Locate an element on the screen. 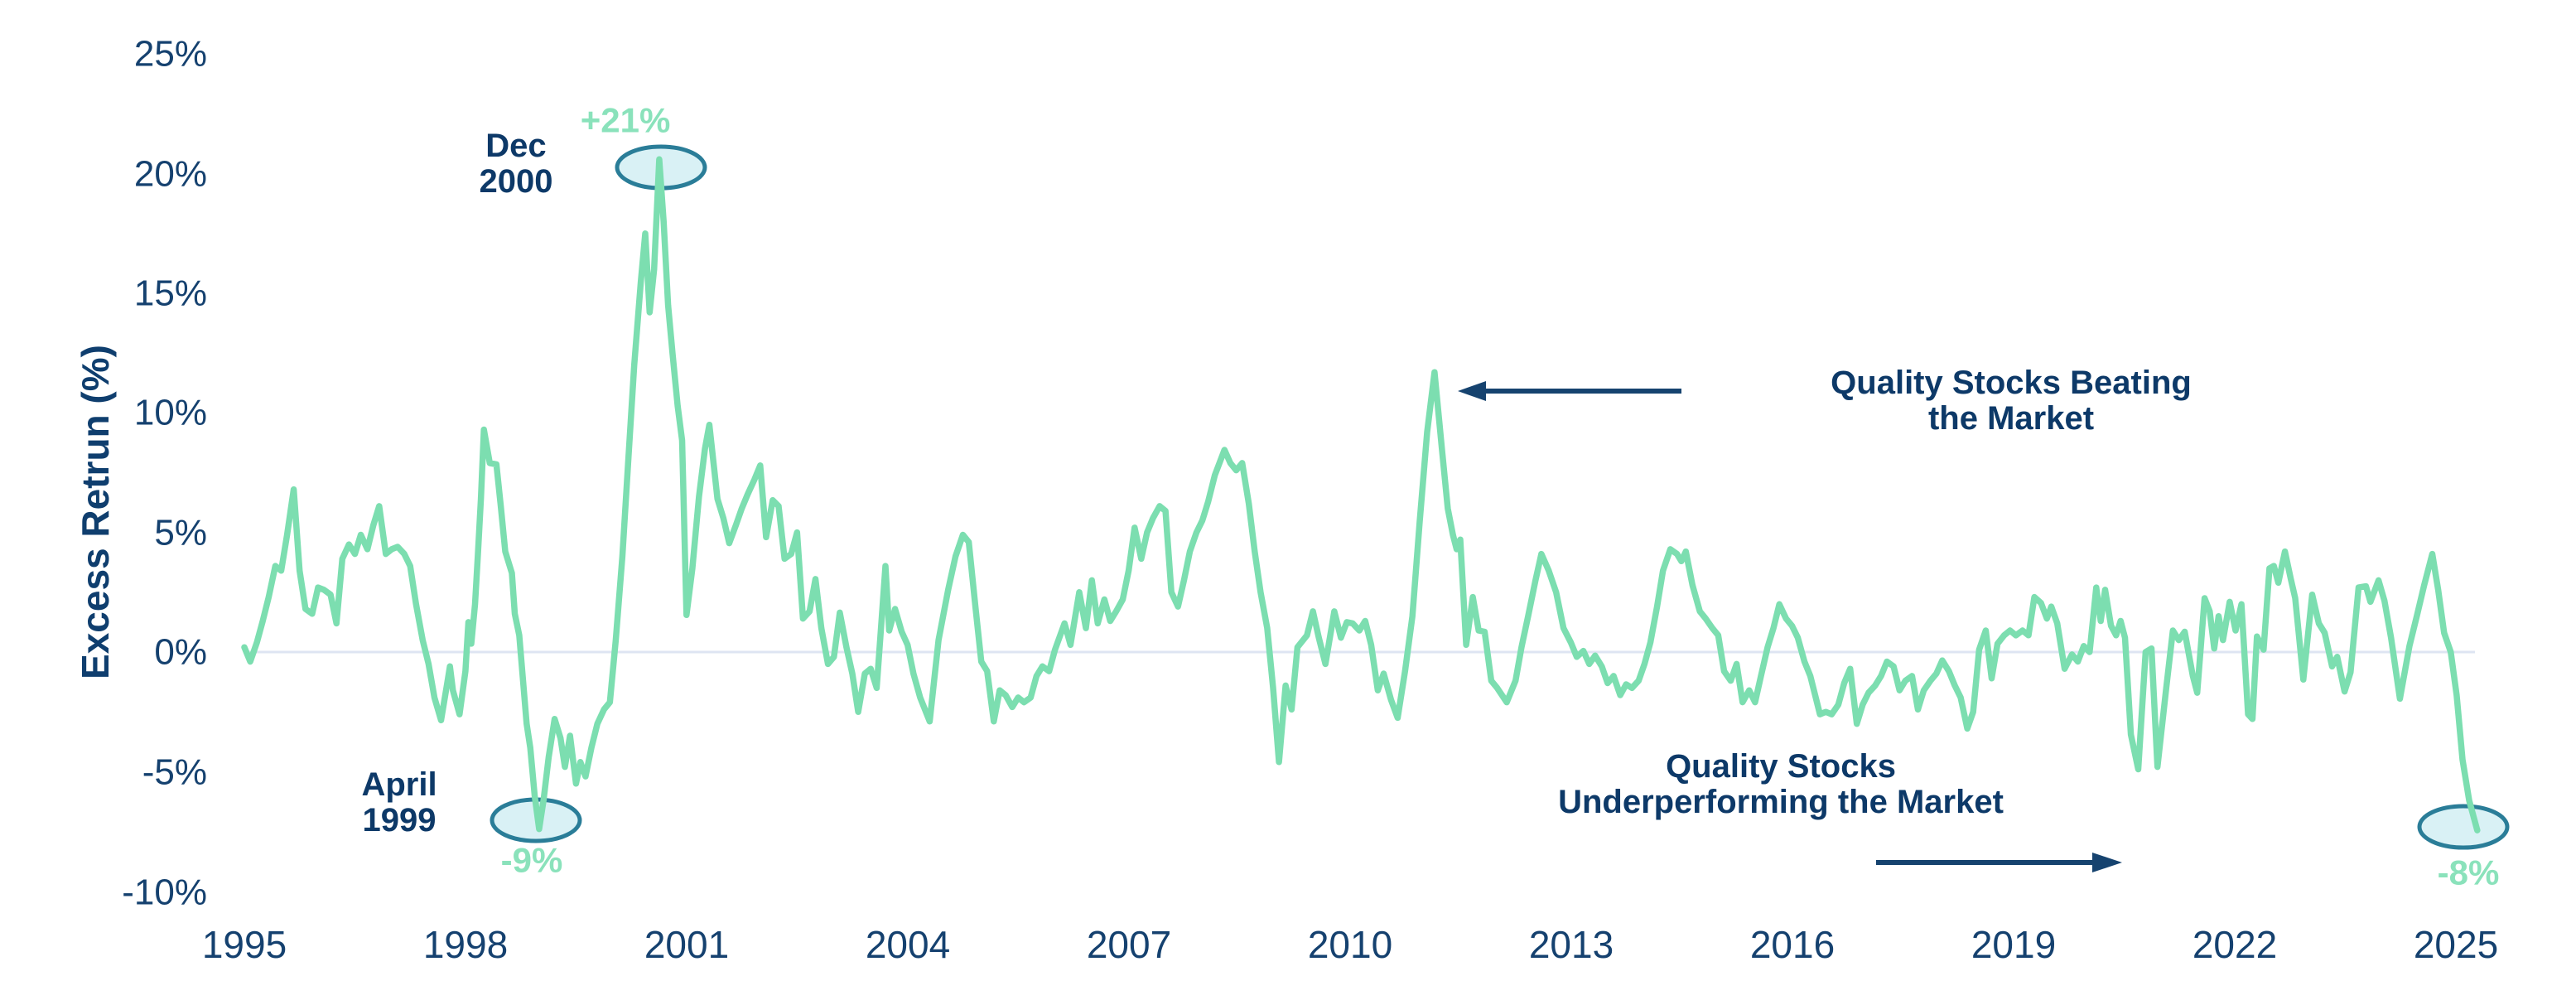 The height and width of the screenshot is (1005, 2576). annotation-quality-underperforming-line1: Quality Stocks is located at coordinates (1781, 766).